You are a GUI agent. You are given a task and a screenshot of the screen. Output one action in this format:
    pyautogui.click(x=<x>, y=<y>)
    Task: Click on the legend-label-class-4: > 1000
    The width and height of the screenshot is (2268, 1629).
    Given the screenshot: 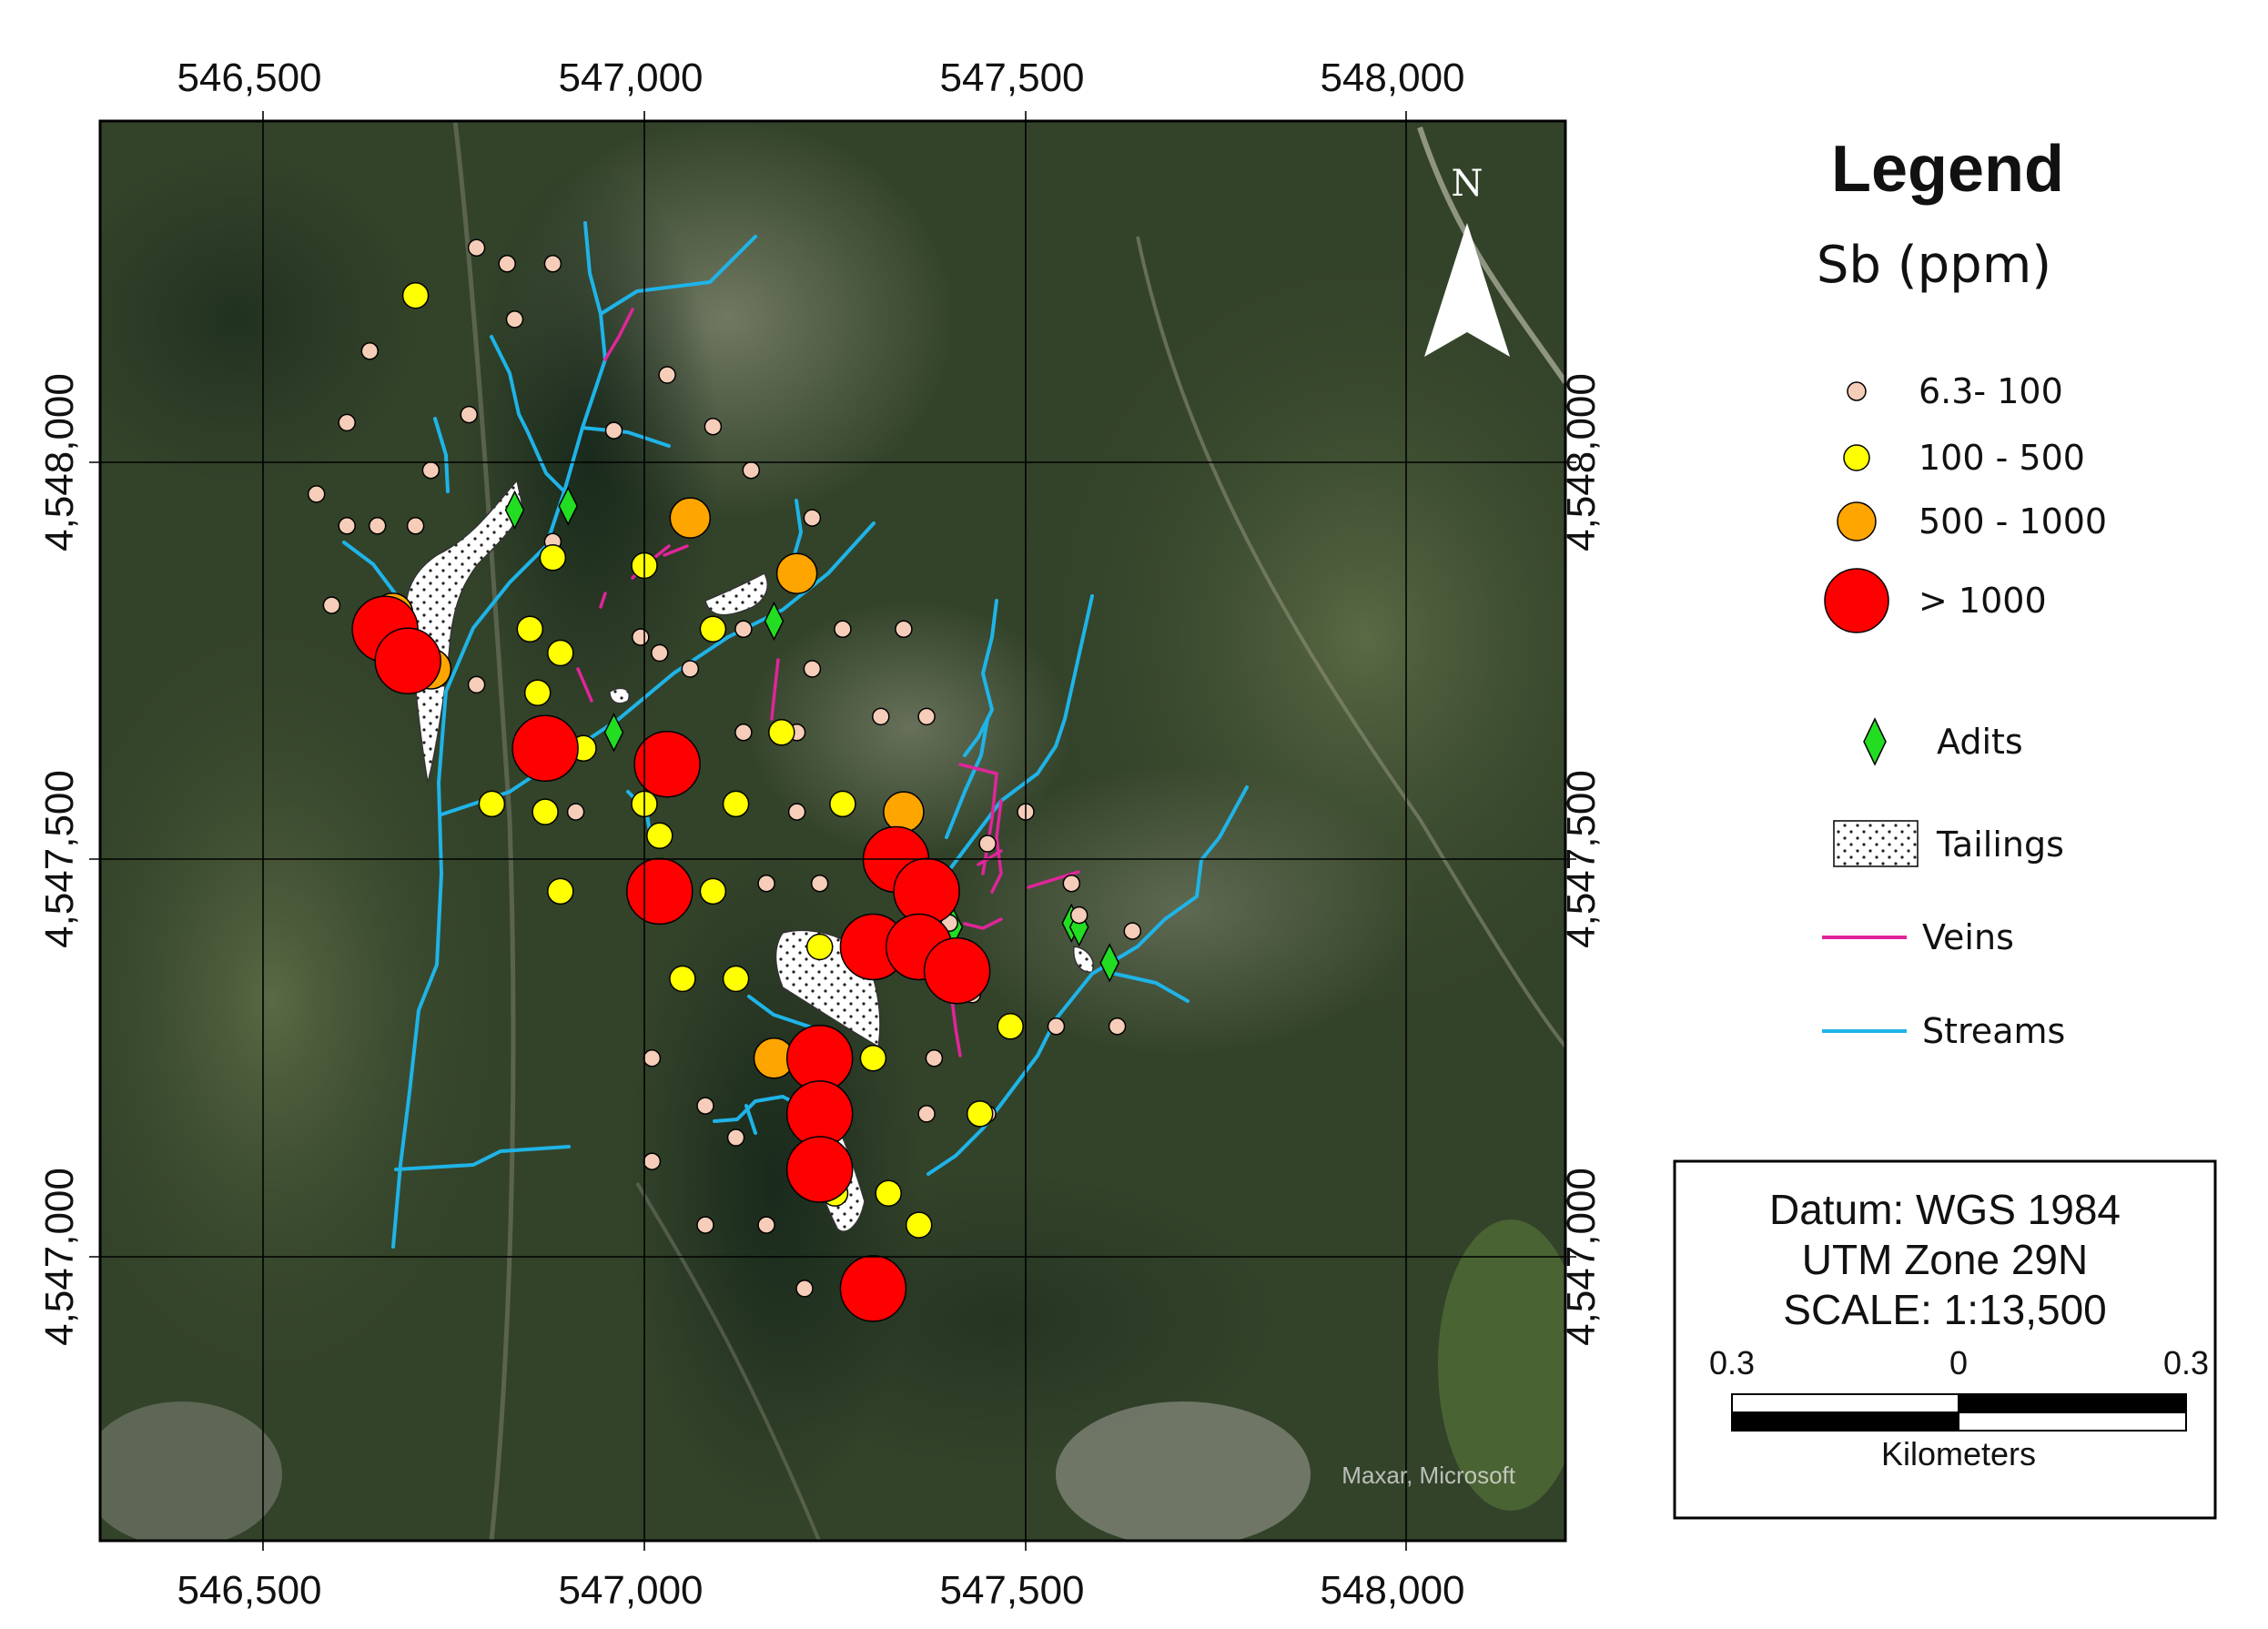 What is the action you would take?
    pyautogui.click(x=1983, y=601)
    